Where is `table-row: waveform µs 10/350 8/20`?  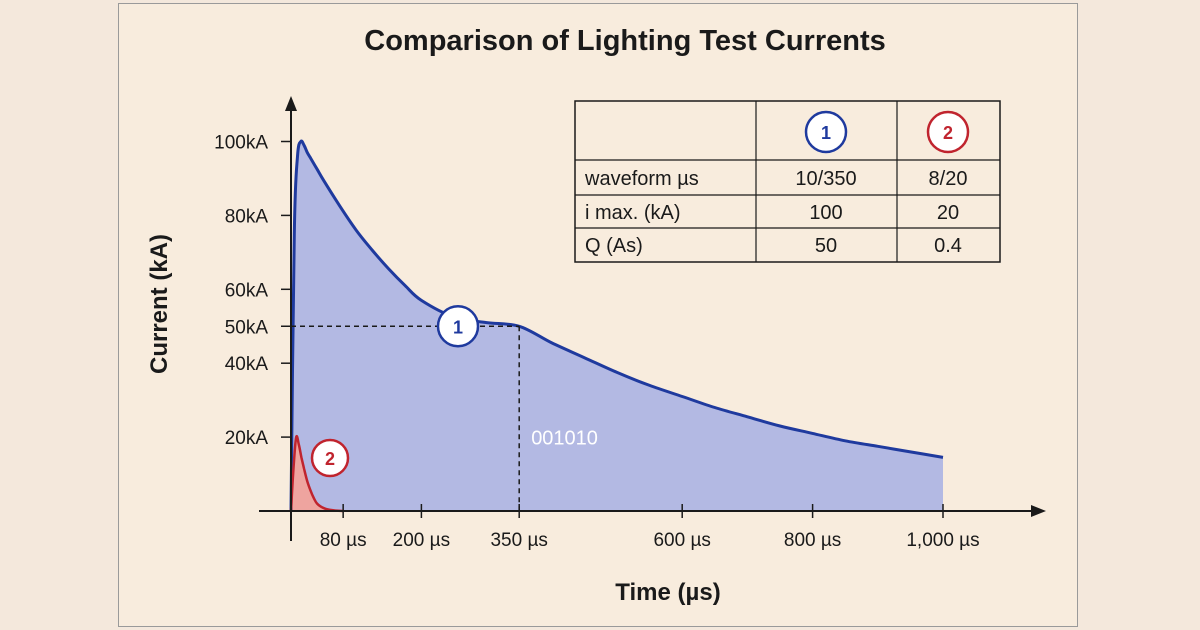 table-row: waveform µs 10/350 8/20 is located at coordinates (775, 179).